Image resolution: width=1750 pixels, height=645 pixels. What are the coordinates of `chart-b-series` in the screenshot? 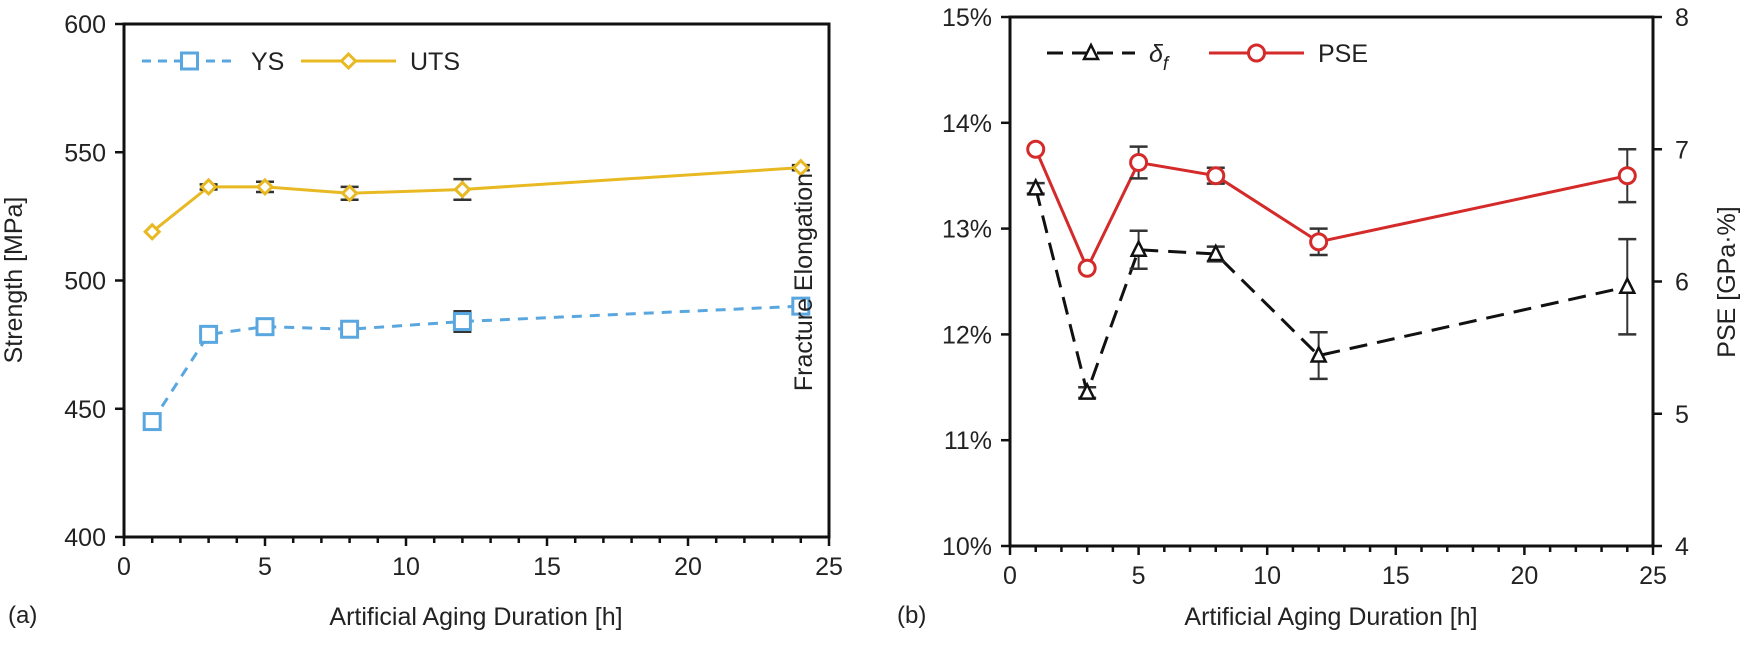 It's located at (1331, 269).